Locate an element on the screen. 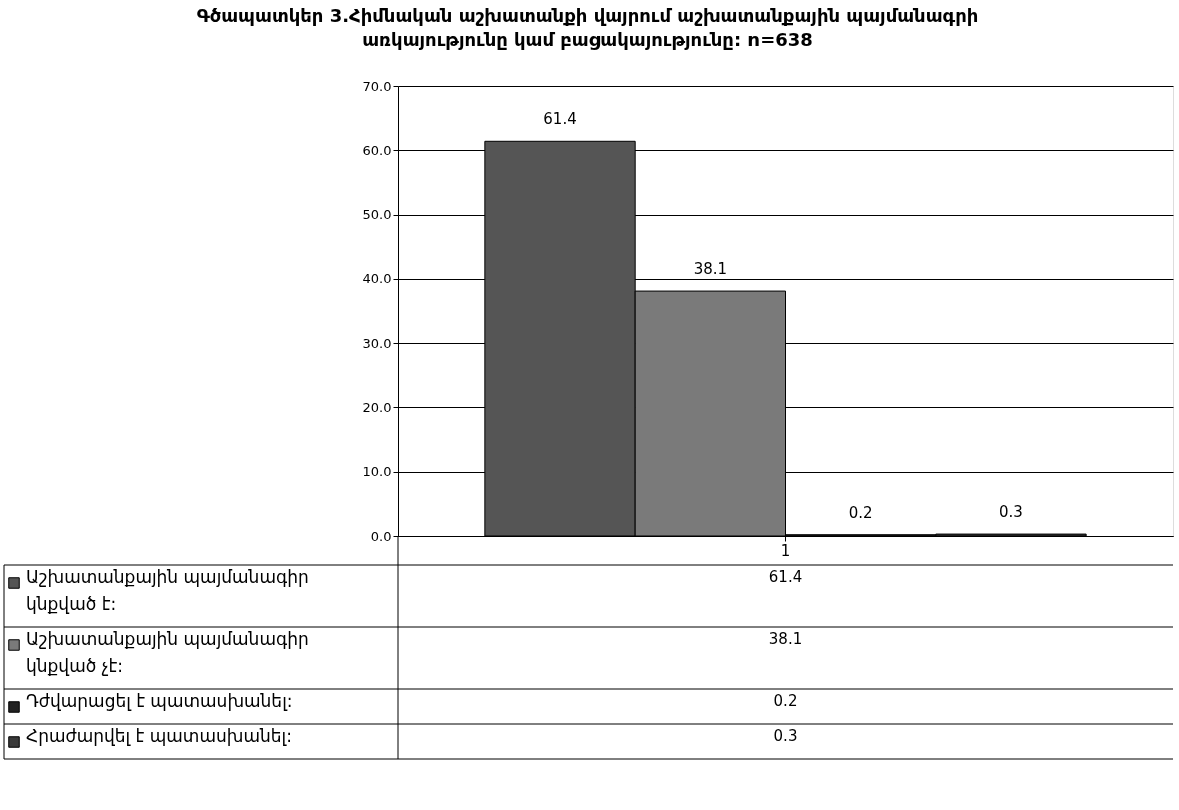 The height and width of the screenshot is (810, 1179). legend-label: Դժվարացել է պատասխանել: is located at coordinates (159, 701).